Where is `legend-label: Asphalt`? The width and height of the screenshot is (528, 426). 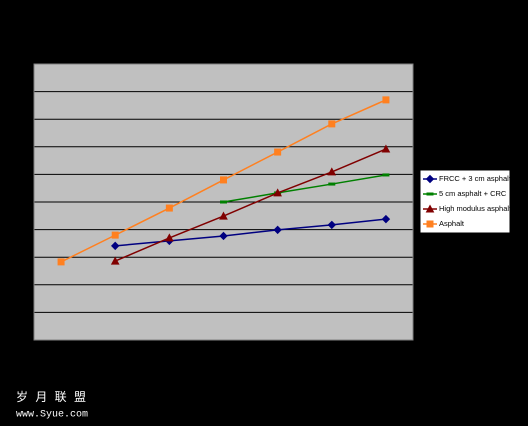 legend-label: Asphalt is located at coordinates (452, 223).